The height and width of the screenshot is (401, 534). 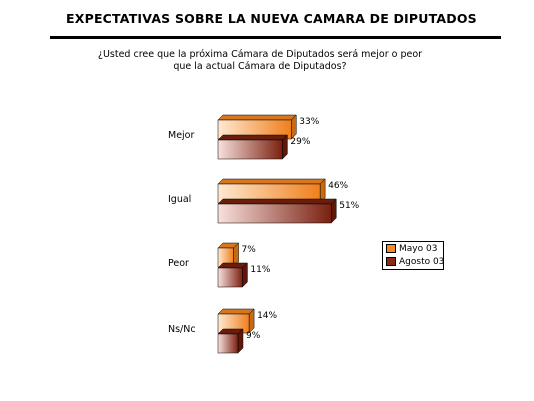 What do you see at coordinates (182, 329) in the screenshot?
I see `category-label-3: Ns/Nc` at bounding box center [182, 329].